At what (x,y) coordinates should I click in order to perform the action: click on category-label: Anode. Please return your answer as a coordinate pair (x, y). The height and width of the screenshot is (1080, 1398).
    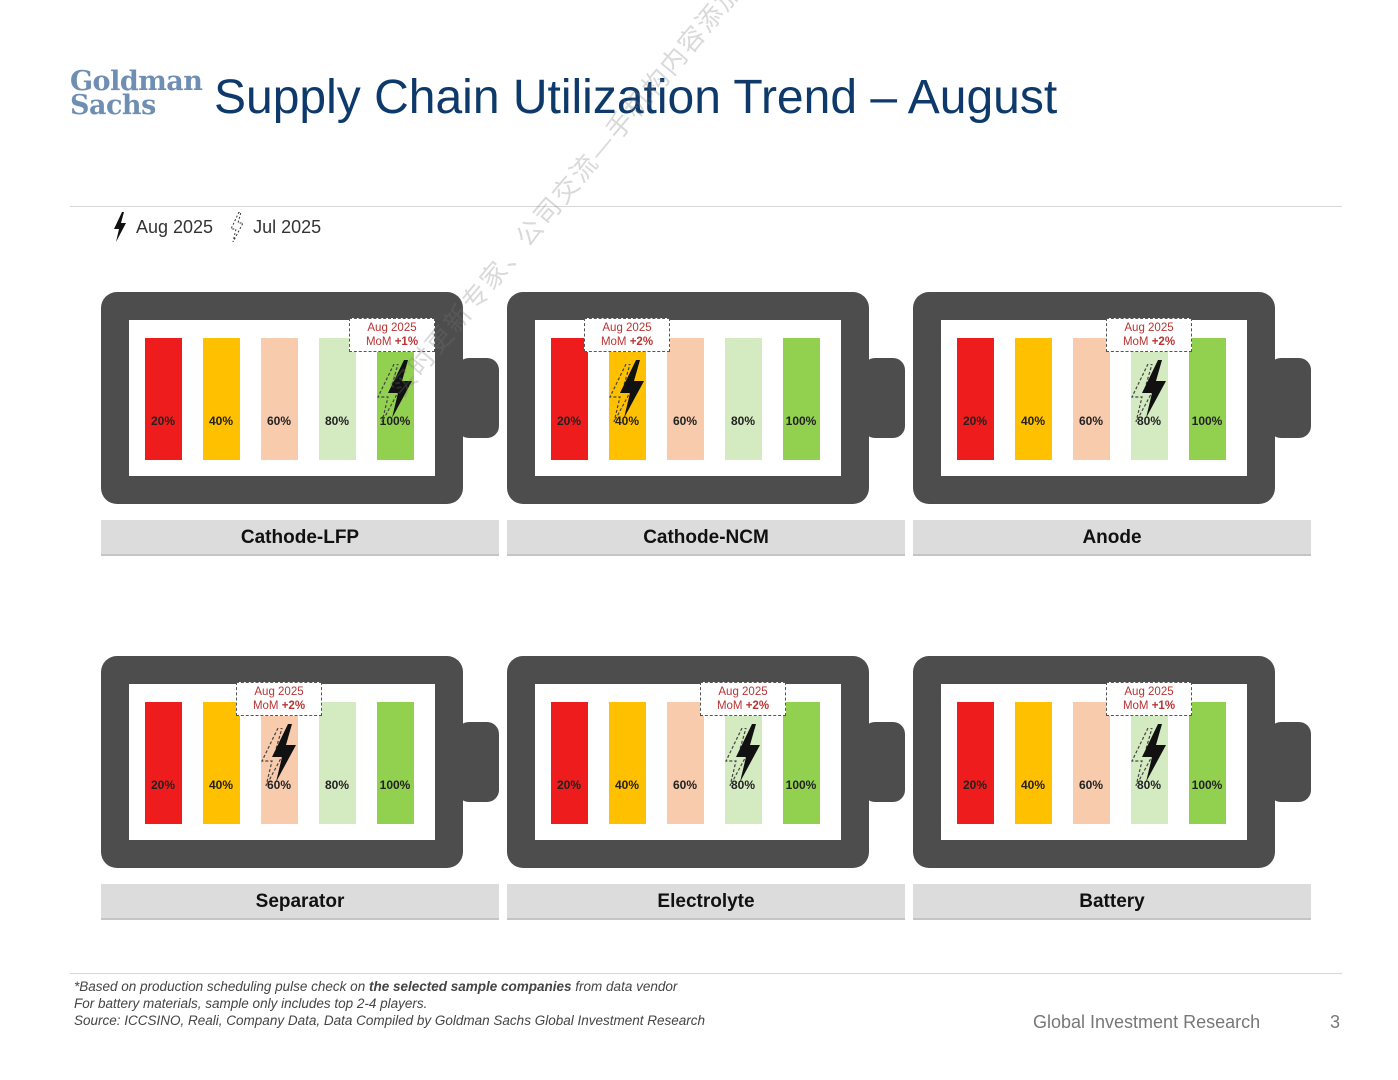
    Looking at the image, I should click on (1112, 538).